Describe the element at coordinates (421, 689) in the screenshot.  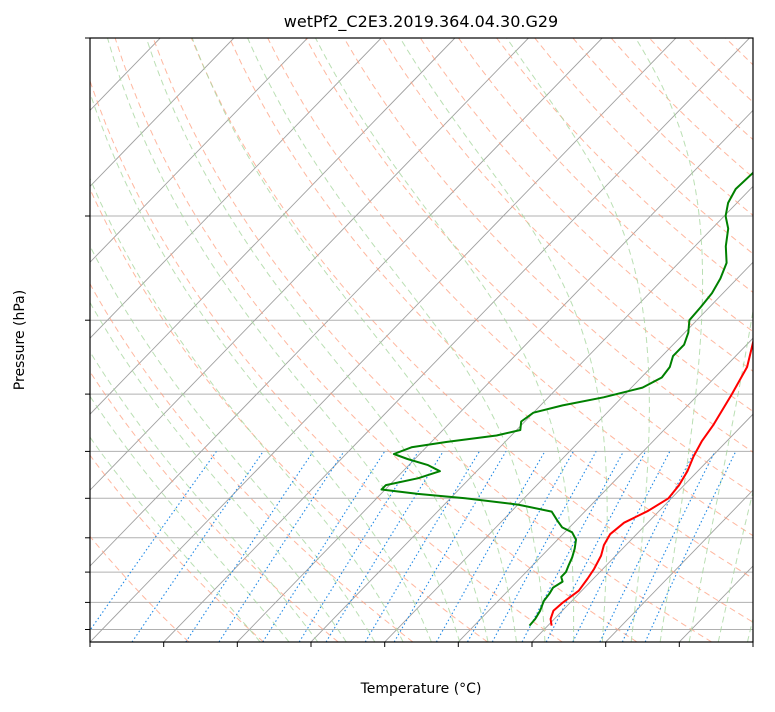
I see `x-axis-label: Temperature (°C)` at that location.